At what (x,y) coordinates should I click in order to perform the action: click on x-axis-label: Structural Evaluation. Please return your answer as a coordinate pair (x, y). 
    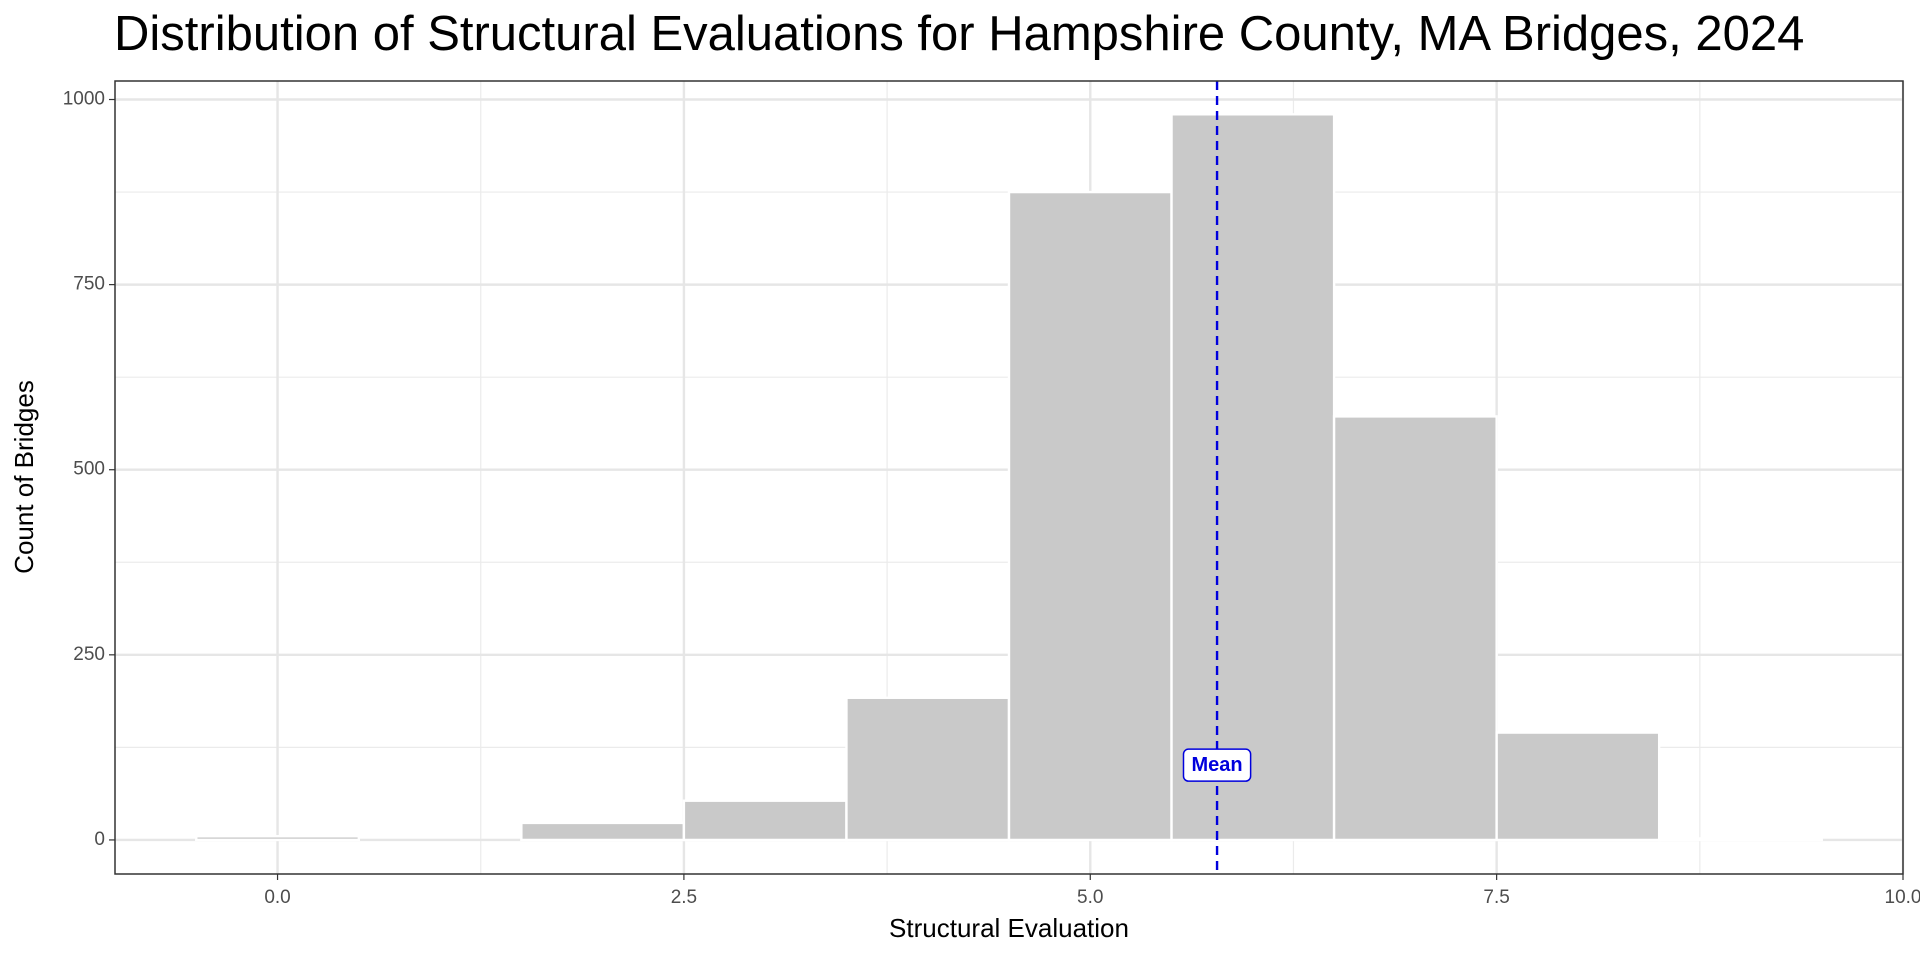
    Looking at the image, I should click on (1009, 928).